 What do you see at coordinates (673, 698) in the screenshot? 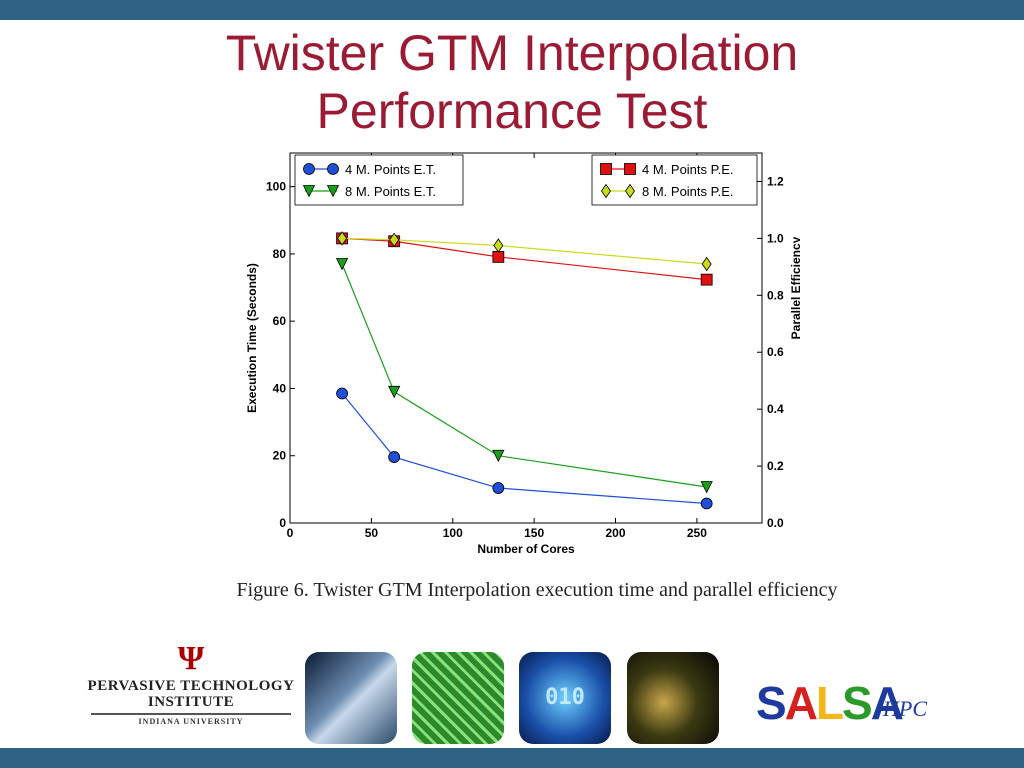
I see `network-map-image-tile` at bounding box center [673, 698].